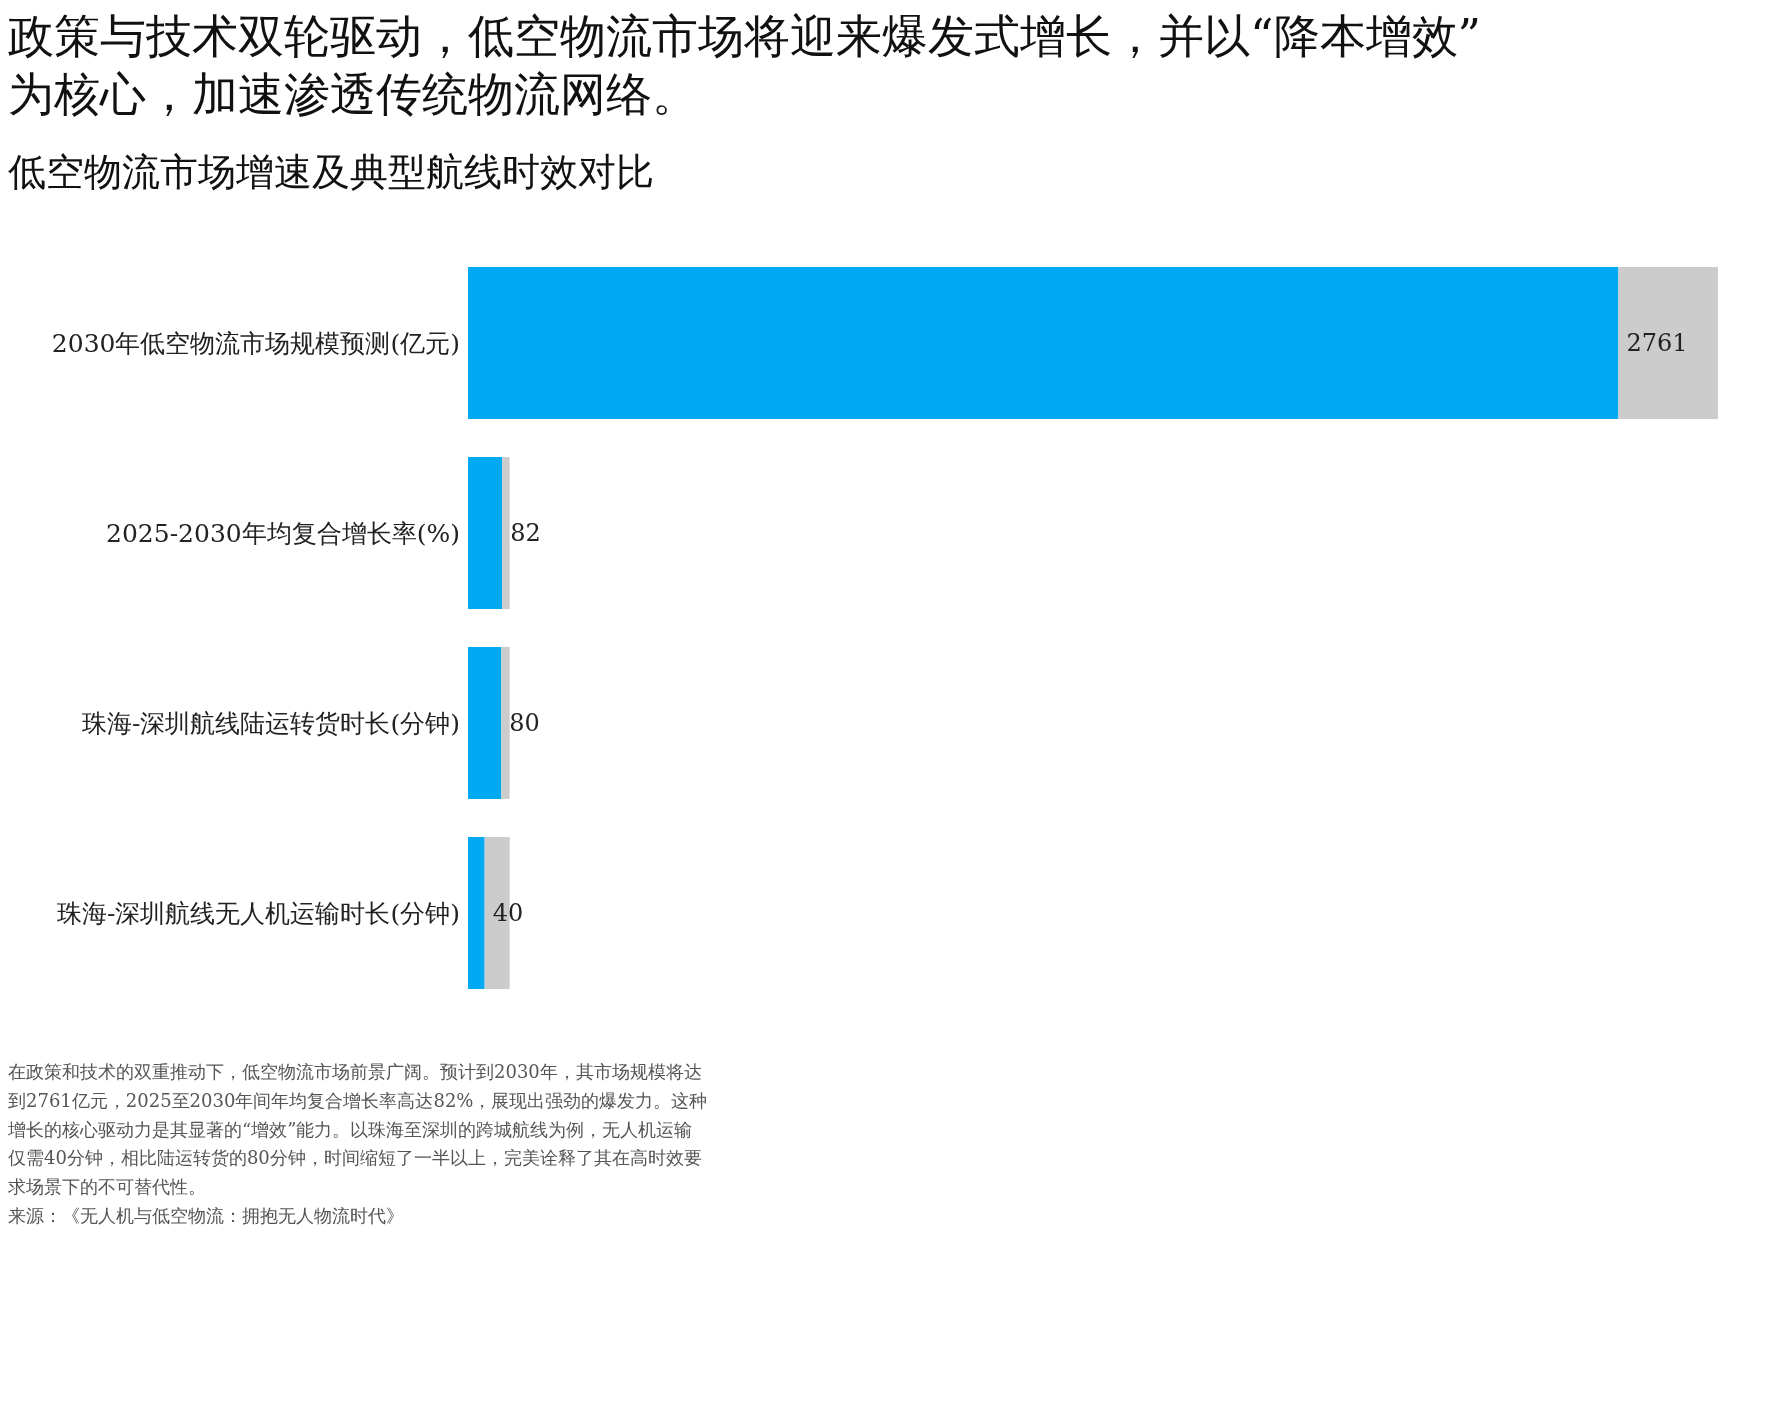  What do you see at coordinates (745, 65) in the screenshot?
I see `chart-title: 政策与技术双轮驱动，低空物流市场将迎来爆发式增长，并以“降本增效” 为核心，加速渗透传统物流网络。` at bounding box center [745, 65].